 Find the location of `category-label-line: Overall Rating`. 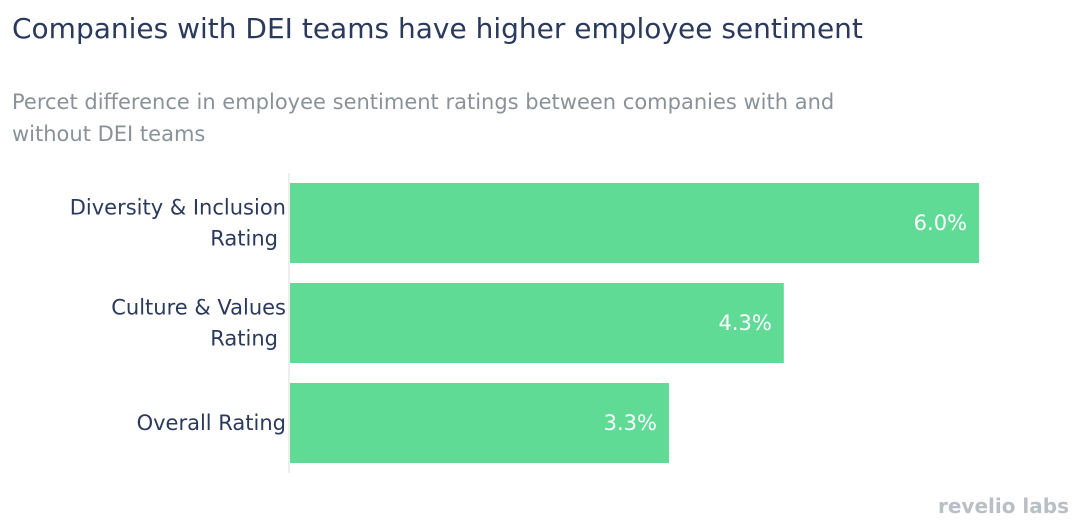

category-label-line: Overall Rating is located at coordinates (211, 423).